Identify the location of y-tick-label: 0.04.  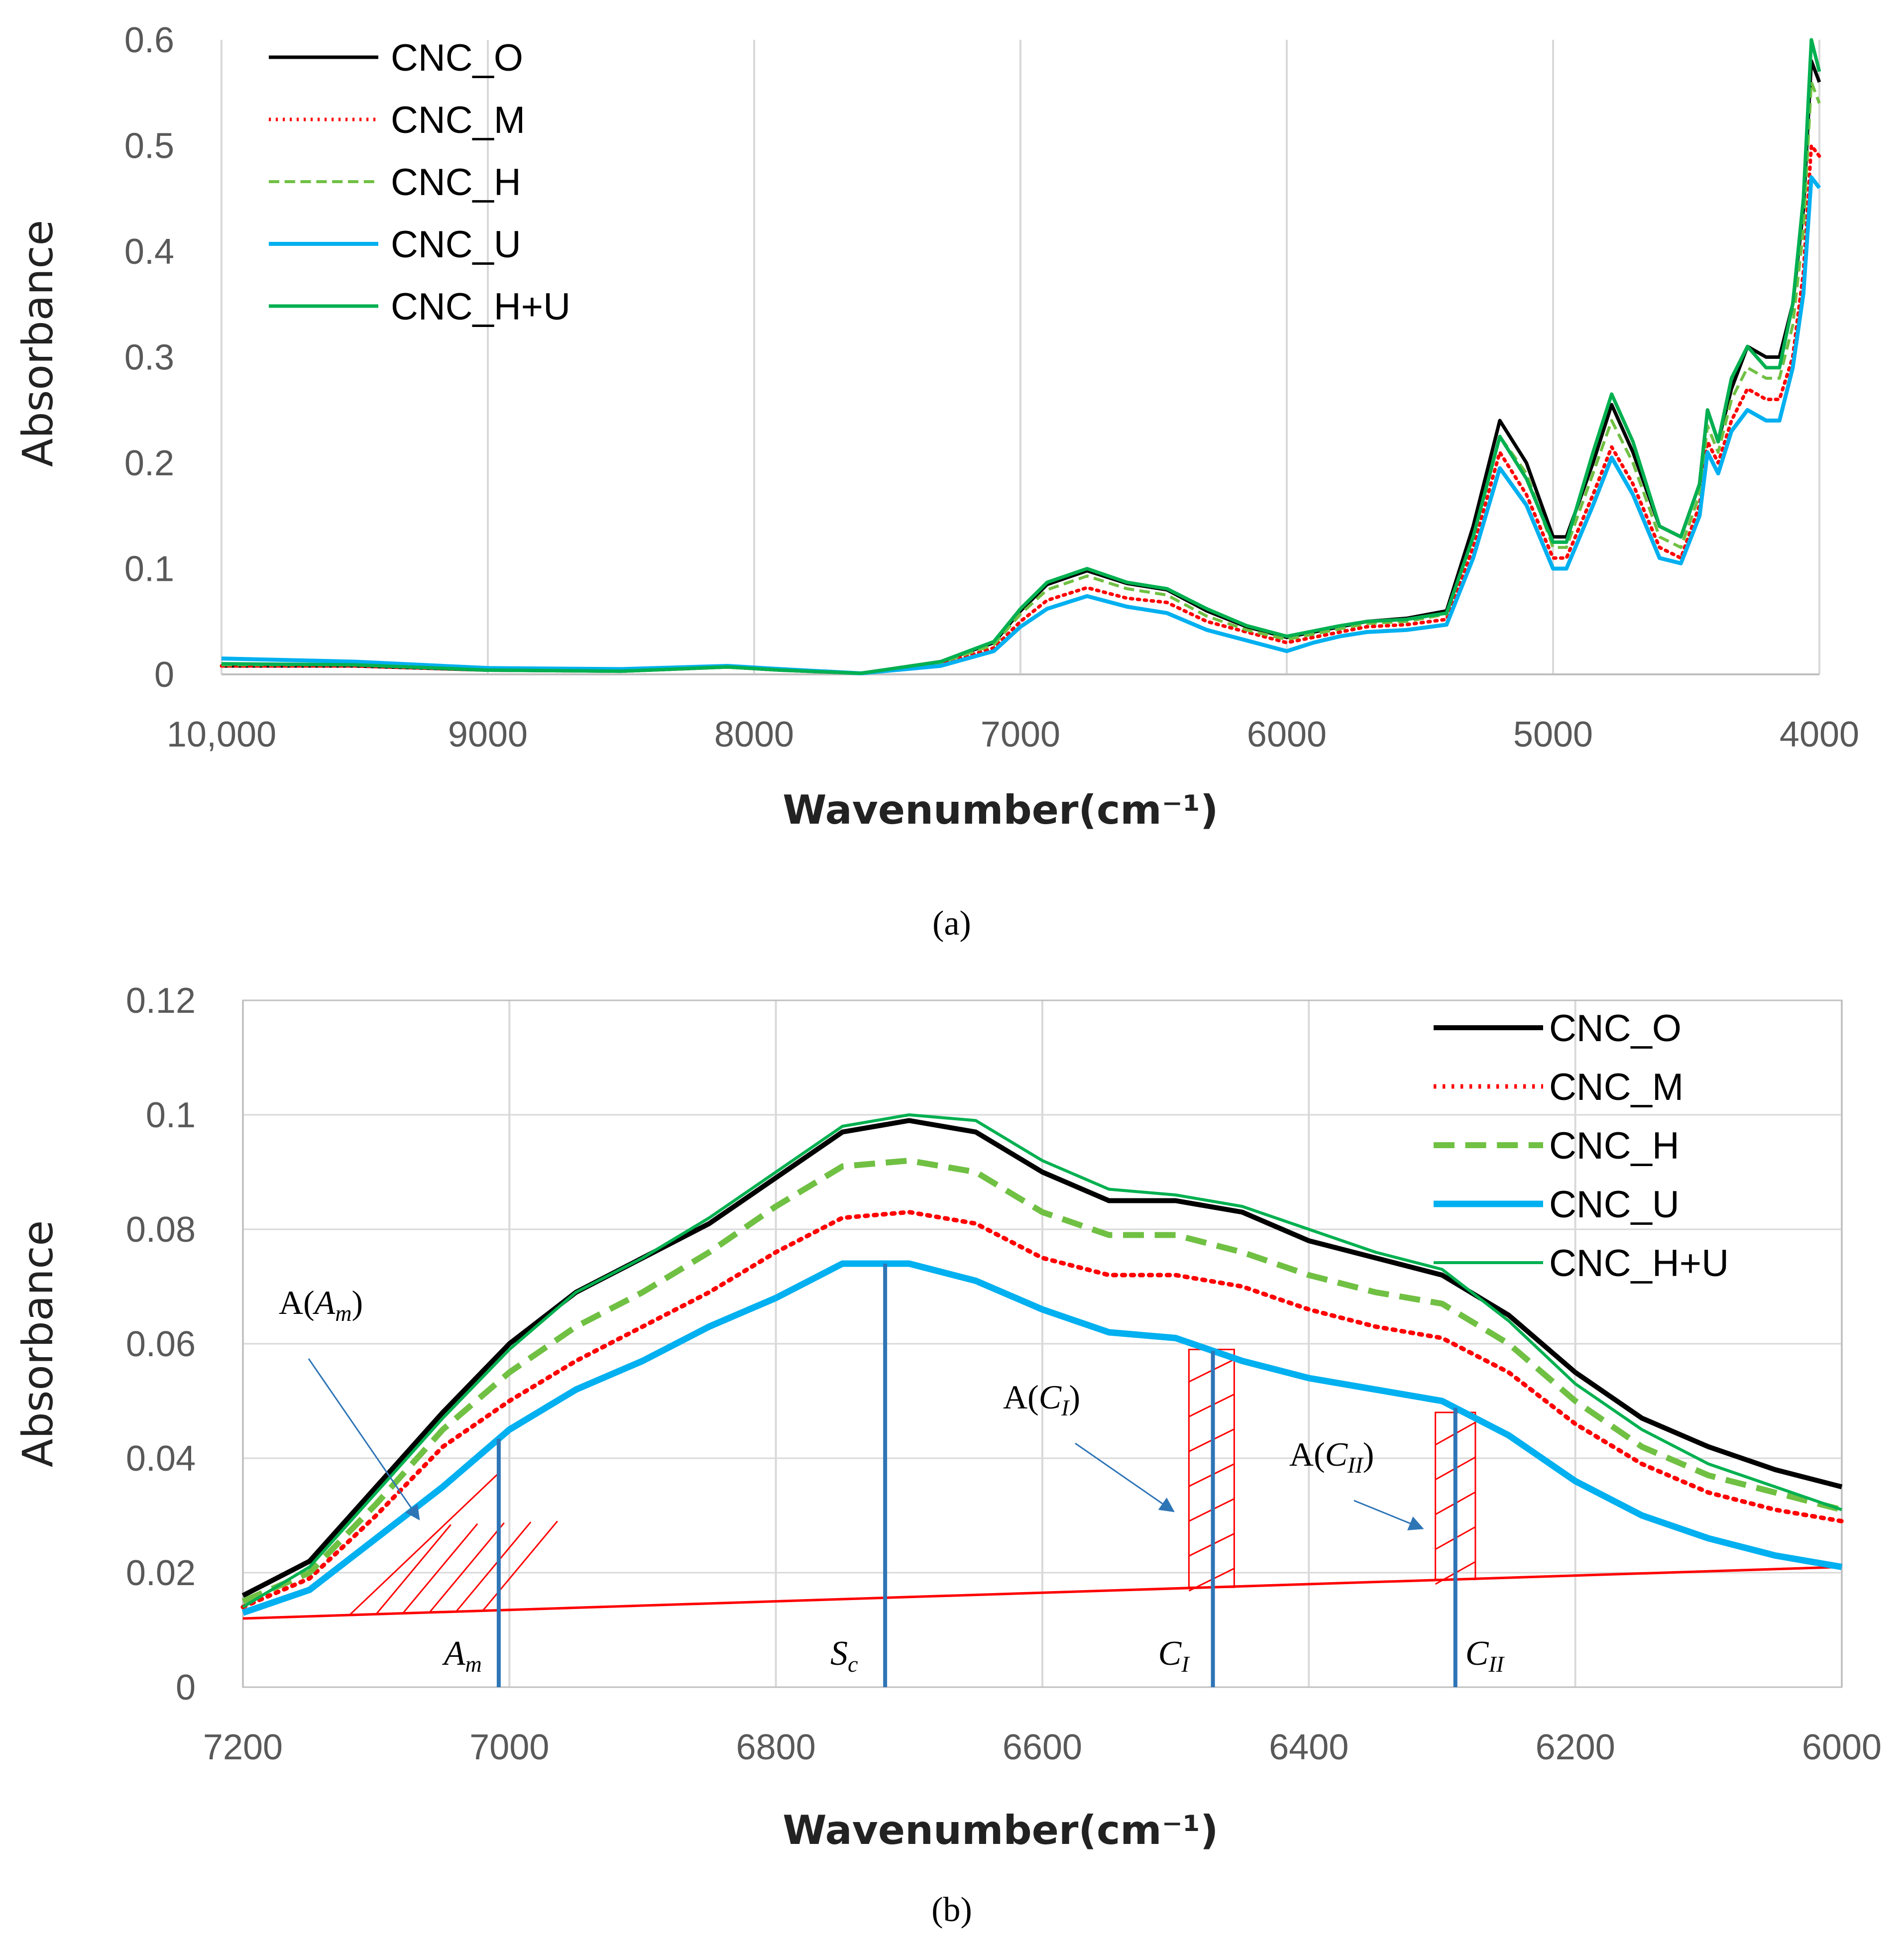
(161, 1459).